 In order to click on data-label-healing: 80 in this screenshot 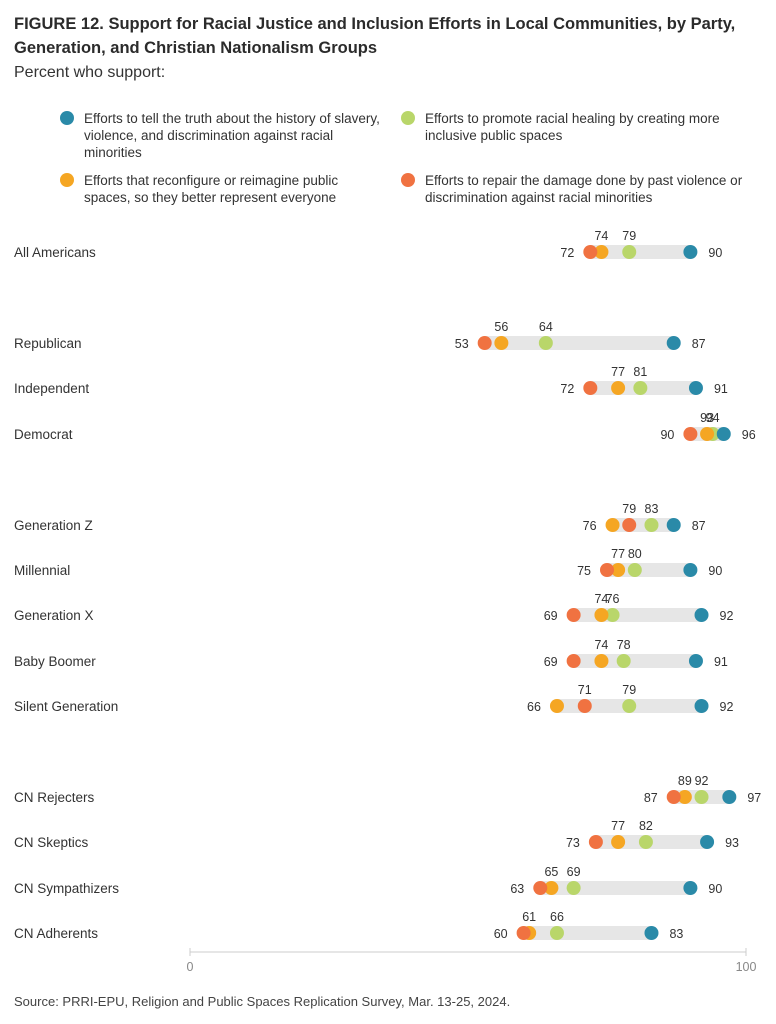, I will do `click(635, 554)`.